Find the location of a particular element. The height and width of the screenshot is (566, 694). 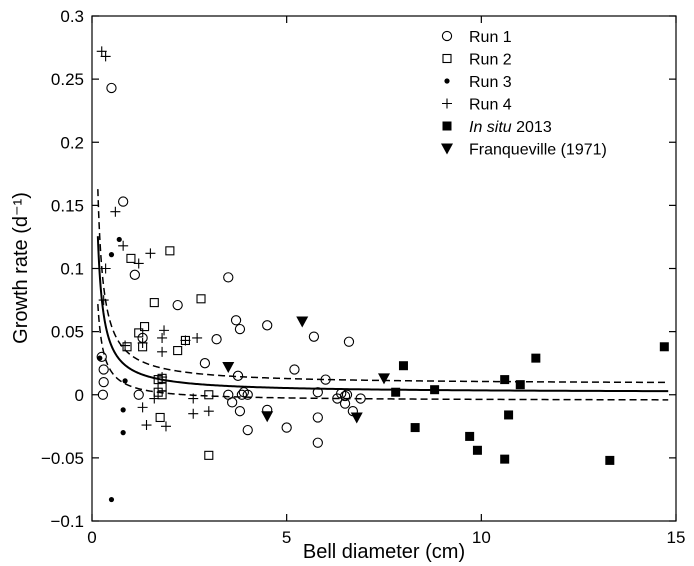

y-tick-label: −0.05 is located at coordinates (62, 458).